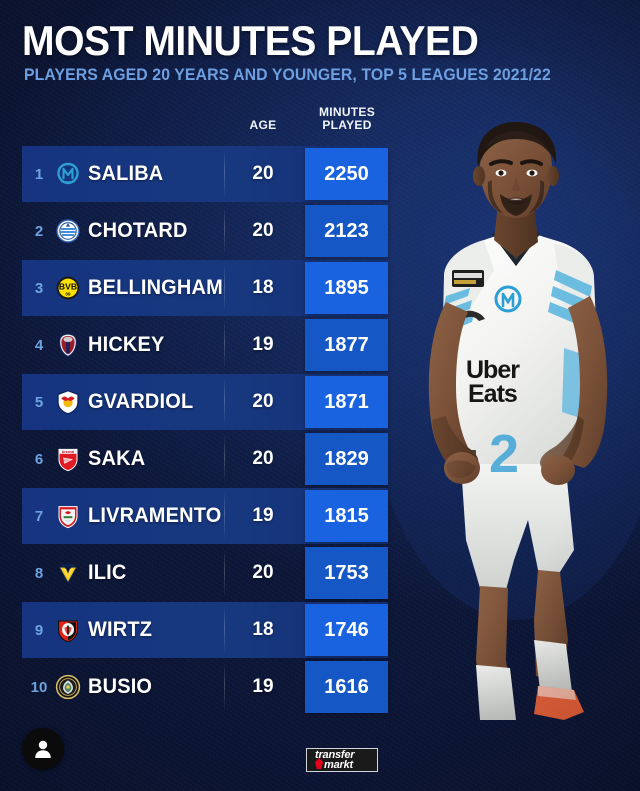 The image size is (640, 791). What do you see at coordinates (68, 630) in the screenshot?
I see `bayer-leverkusen-badge` at bounding box center [68, 630].